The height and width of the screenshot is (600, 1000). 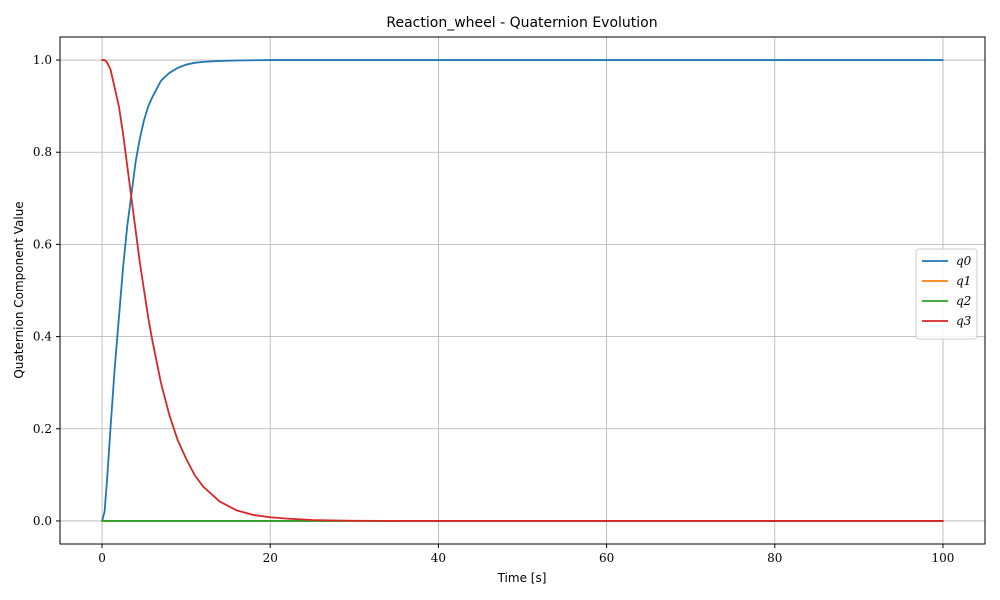 I want to click on x-tick-label: 40, so click(x=438, y=558).